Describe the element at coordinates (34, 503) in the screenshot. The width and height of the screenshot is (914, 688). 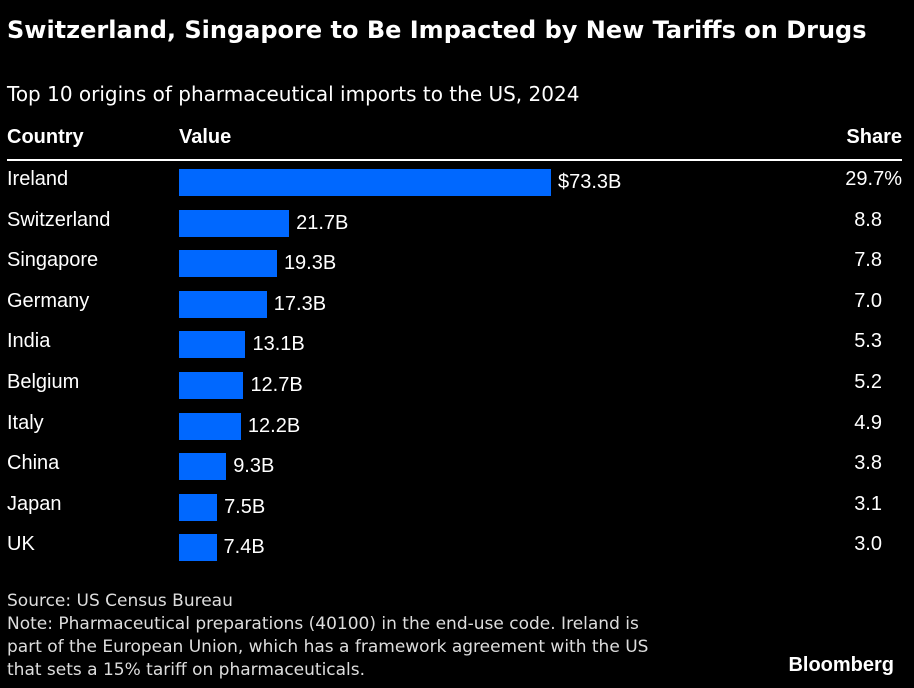
I see `country-label: Japan` at that location.